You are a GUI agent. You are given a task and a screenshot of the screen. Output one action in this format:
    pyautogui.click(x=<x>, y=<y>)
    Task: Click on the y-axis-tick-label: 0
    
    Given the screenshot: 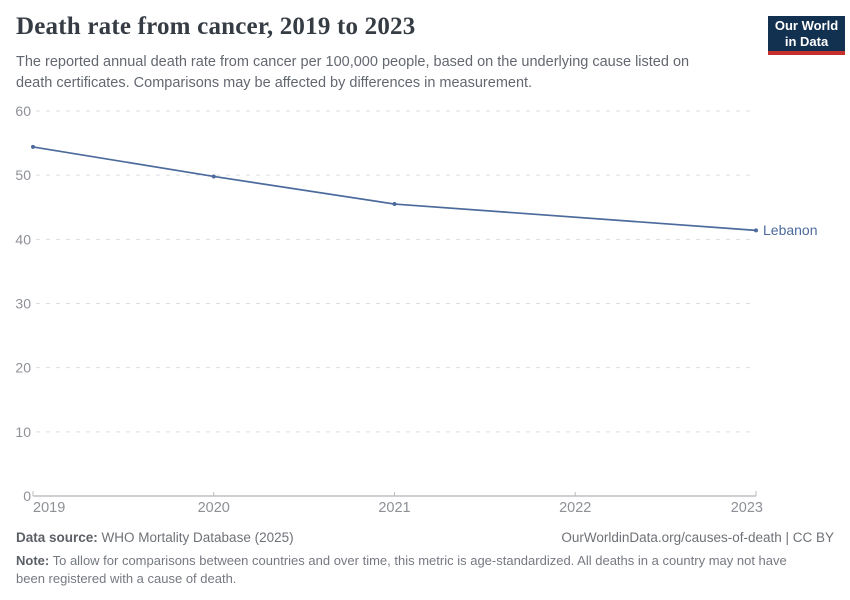 What is the action you would take?
    pyautogui.click(x=27, y=496)
    